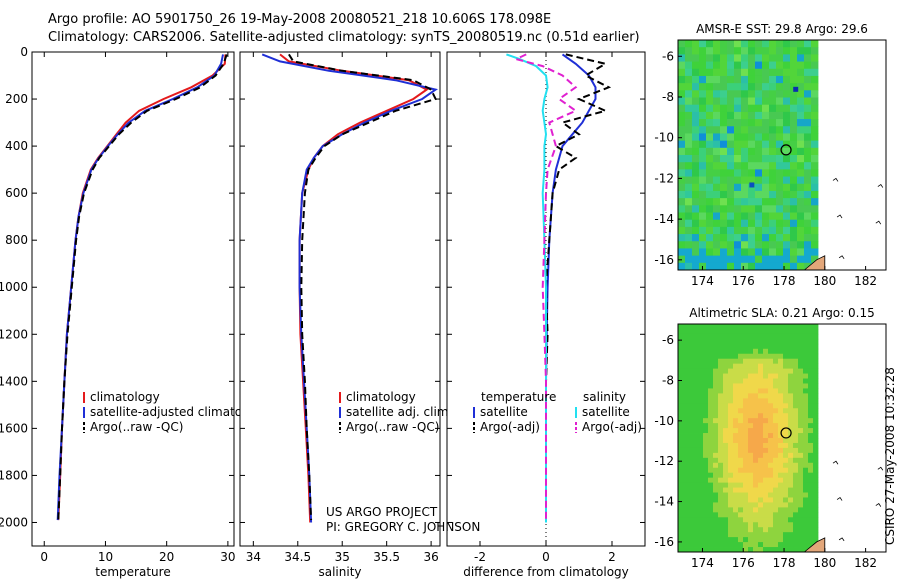  What do you see at coordinates (606, 412) in the screenshot?
I see `legend-label: satellite` at bounding box center [606, 412].